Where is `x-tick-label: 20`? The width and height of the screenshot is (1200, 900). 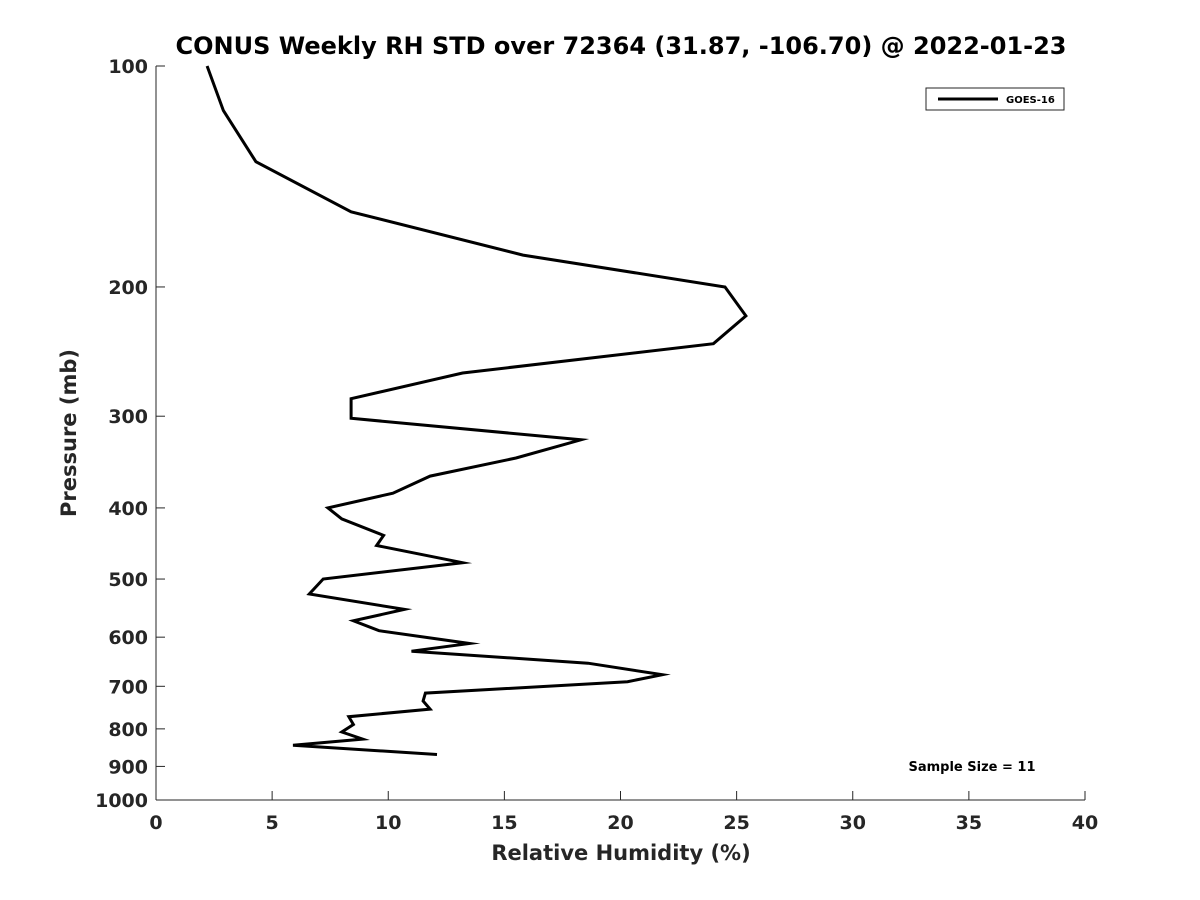
x-tick-label: 20 is located at coordinates (620, 823).